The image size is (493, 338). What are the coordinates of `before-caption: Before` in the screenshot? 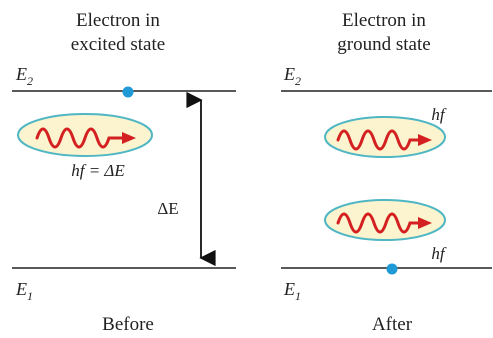 It's located at (128, 324).